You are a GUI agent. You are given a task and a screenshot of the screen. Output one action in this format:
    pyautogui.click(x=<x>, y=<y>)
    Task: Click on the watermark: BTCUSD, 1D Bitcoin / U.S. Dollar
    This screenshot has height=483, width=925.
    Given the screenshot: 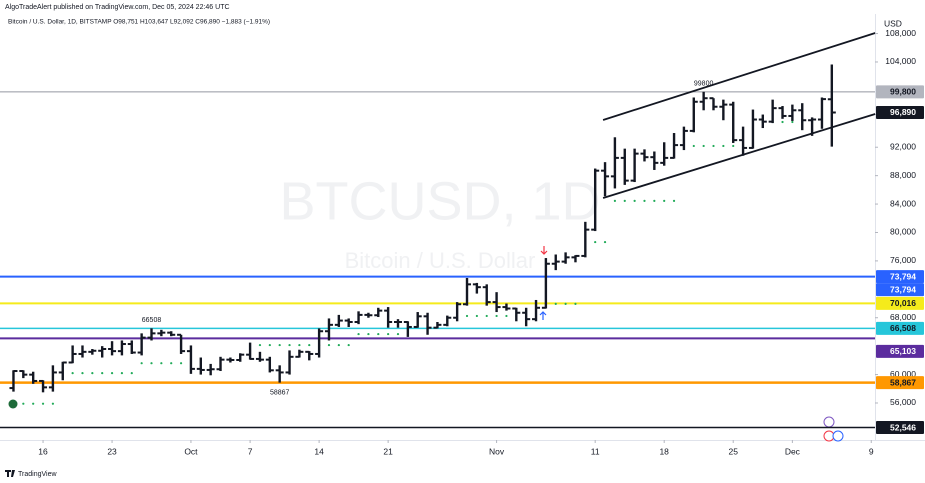 What is the action you would take?
    pyautogui.click(x=439, y=222)
    